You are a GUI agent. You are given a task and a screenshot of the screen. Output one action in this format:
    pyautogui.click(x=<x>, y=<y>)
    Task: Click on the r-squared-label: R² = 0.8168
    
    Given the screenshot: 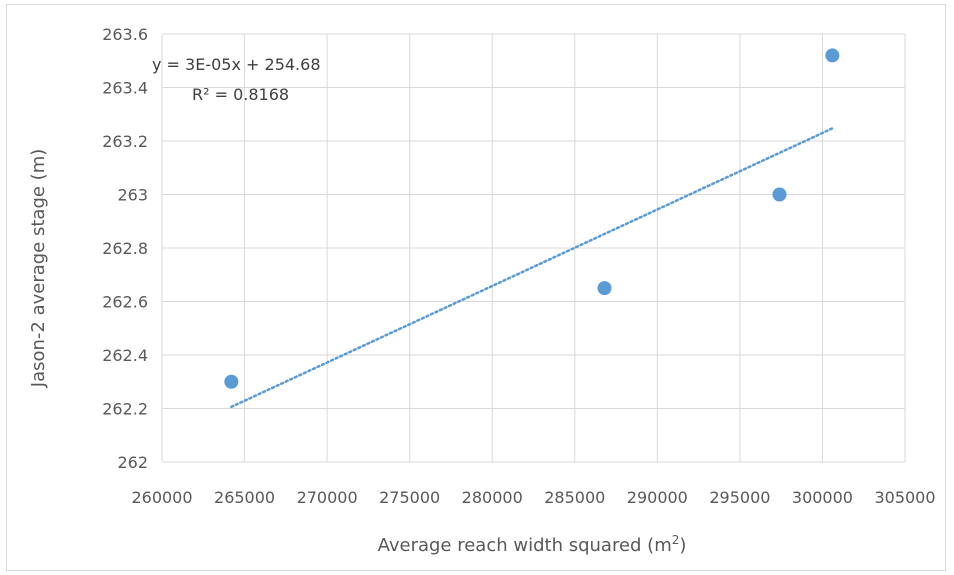 What is the action you would take?
    pyautogui.click(x=240, y=94)
    